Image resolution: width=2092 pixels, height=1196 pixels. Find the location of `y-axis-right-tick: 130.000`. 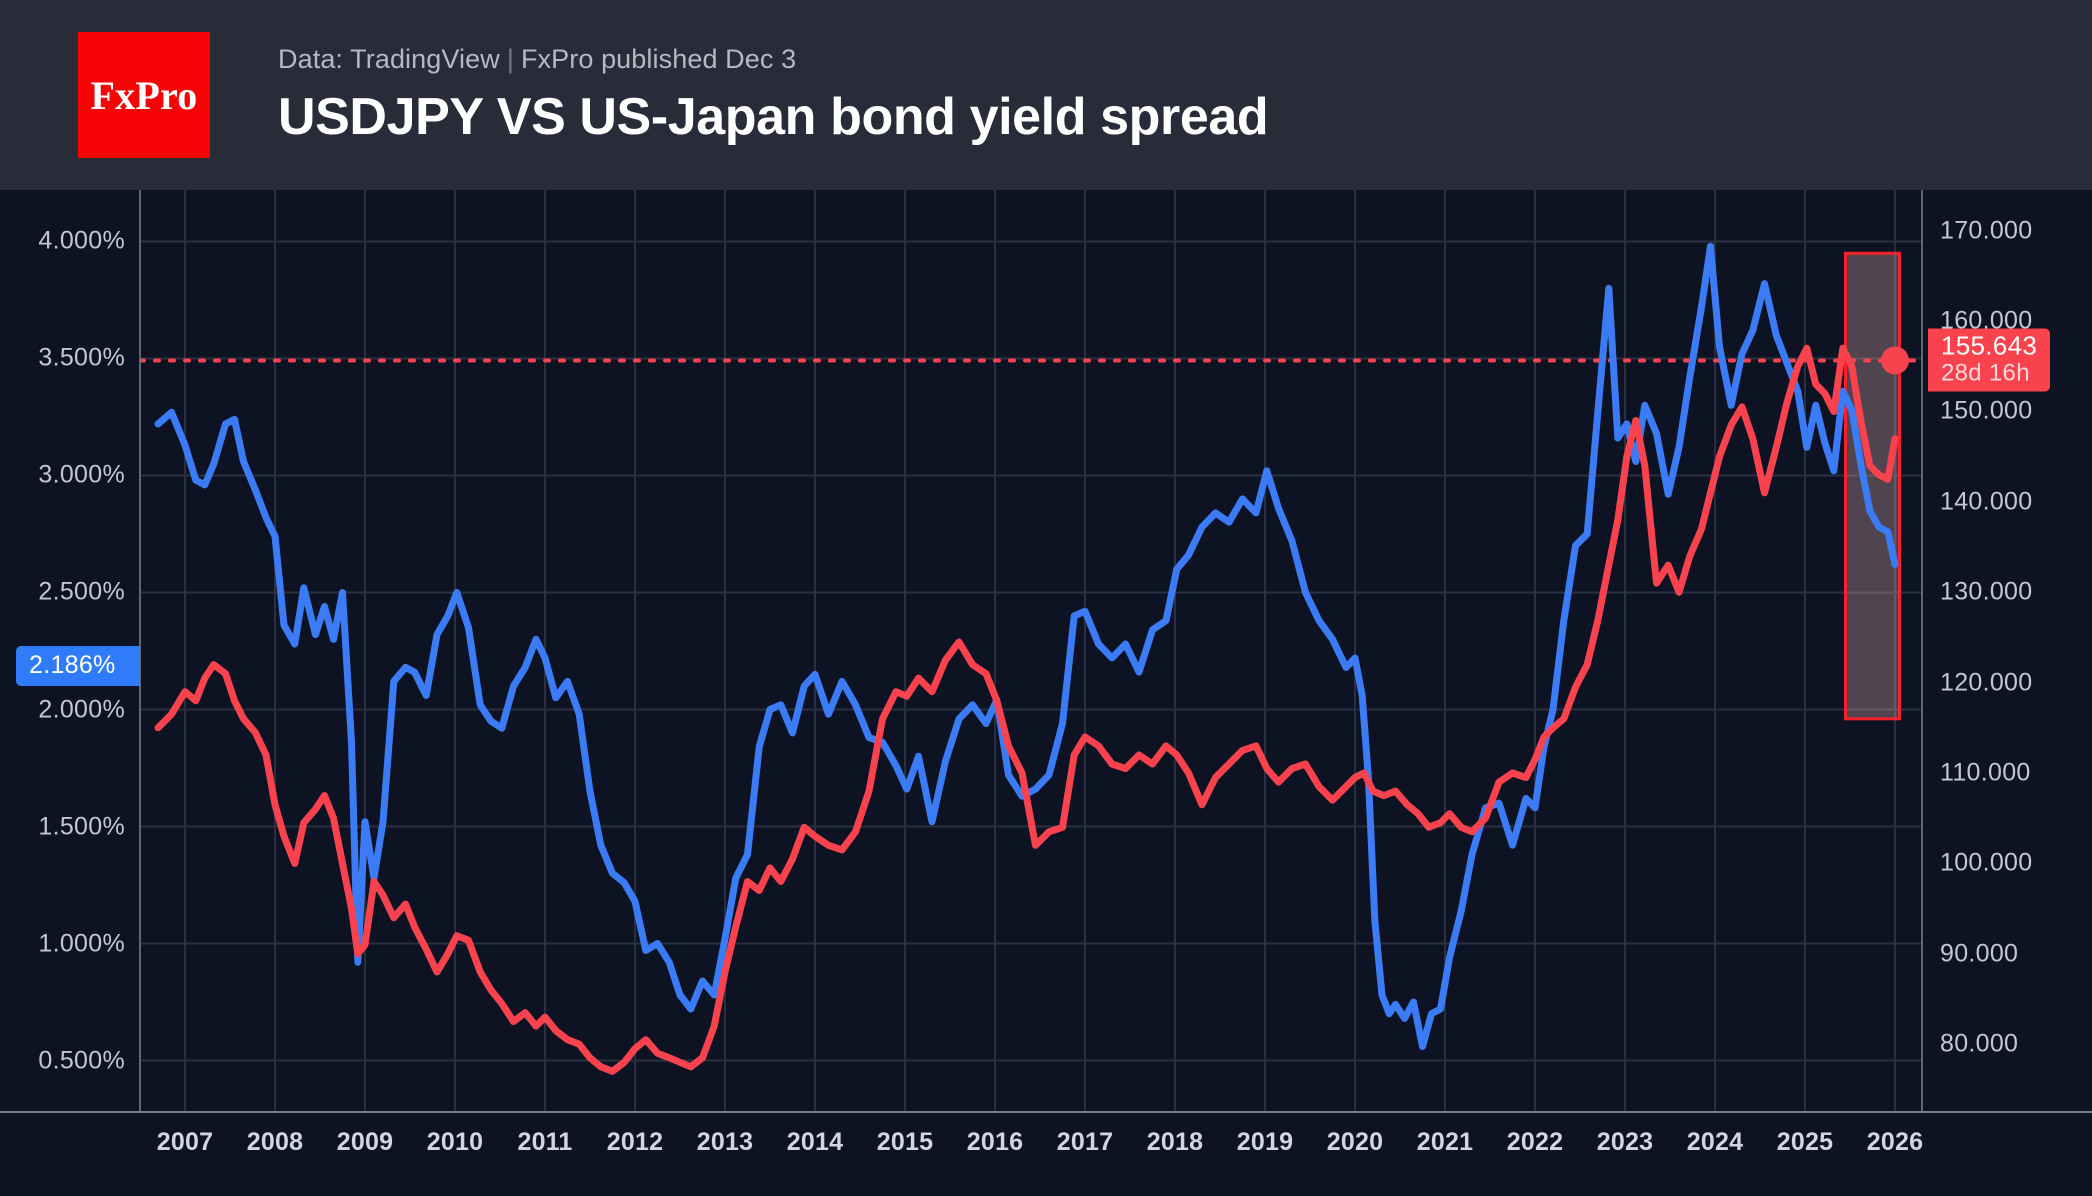

y-axis-right-tick: 130.000 is located at coordinates (1986, 591).